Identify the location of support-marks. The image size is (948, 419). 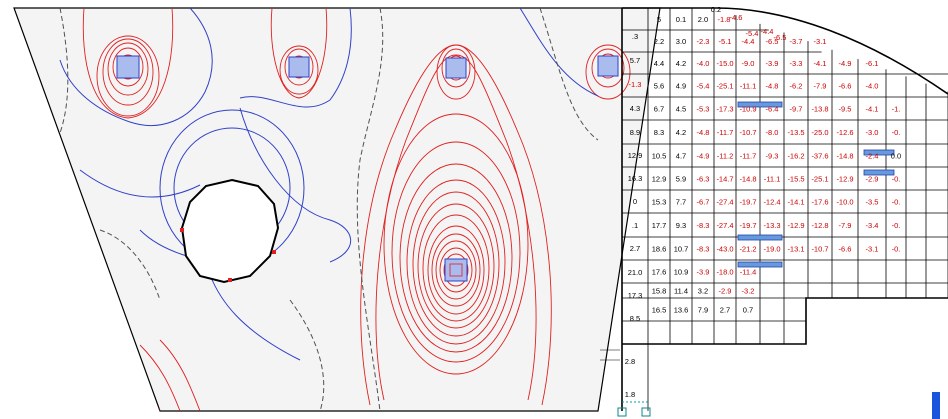
(816, 184).